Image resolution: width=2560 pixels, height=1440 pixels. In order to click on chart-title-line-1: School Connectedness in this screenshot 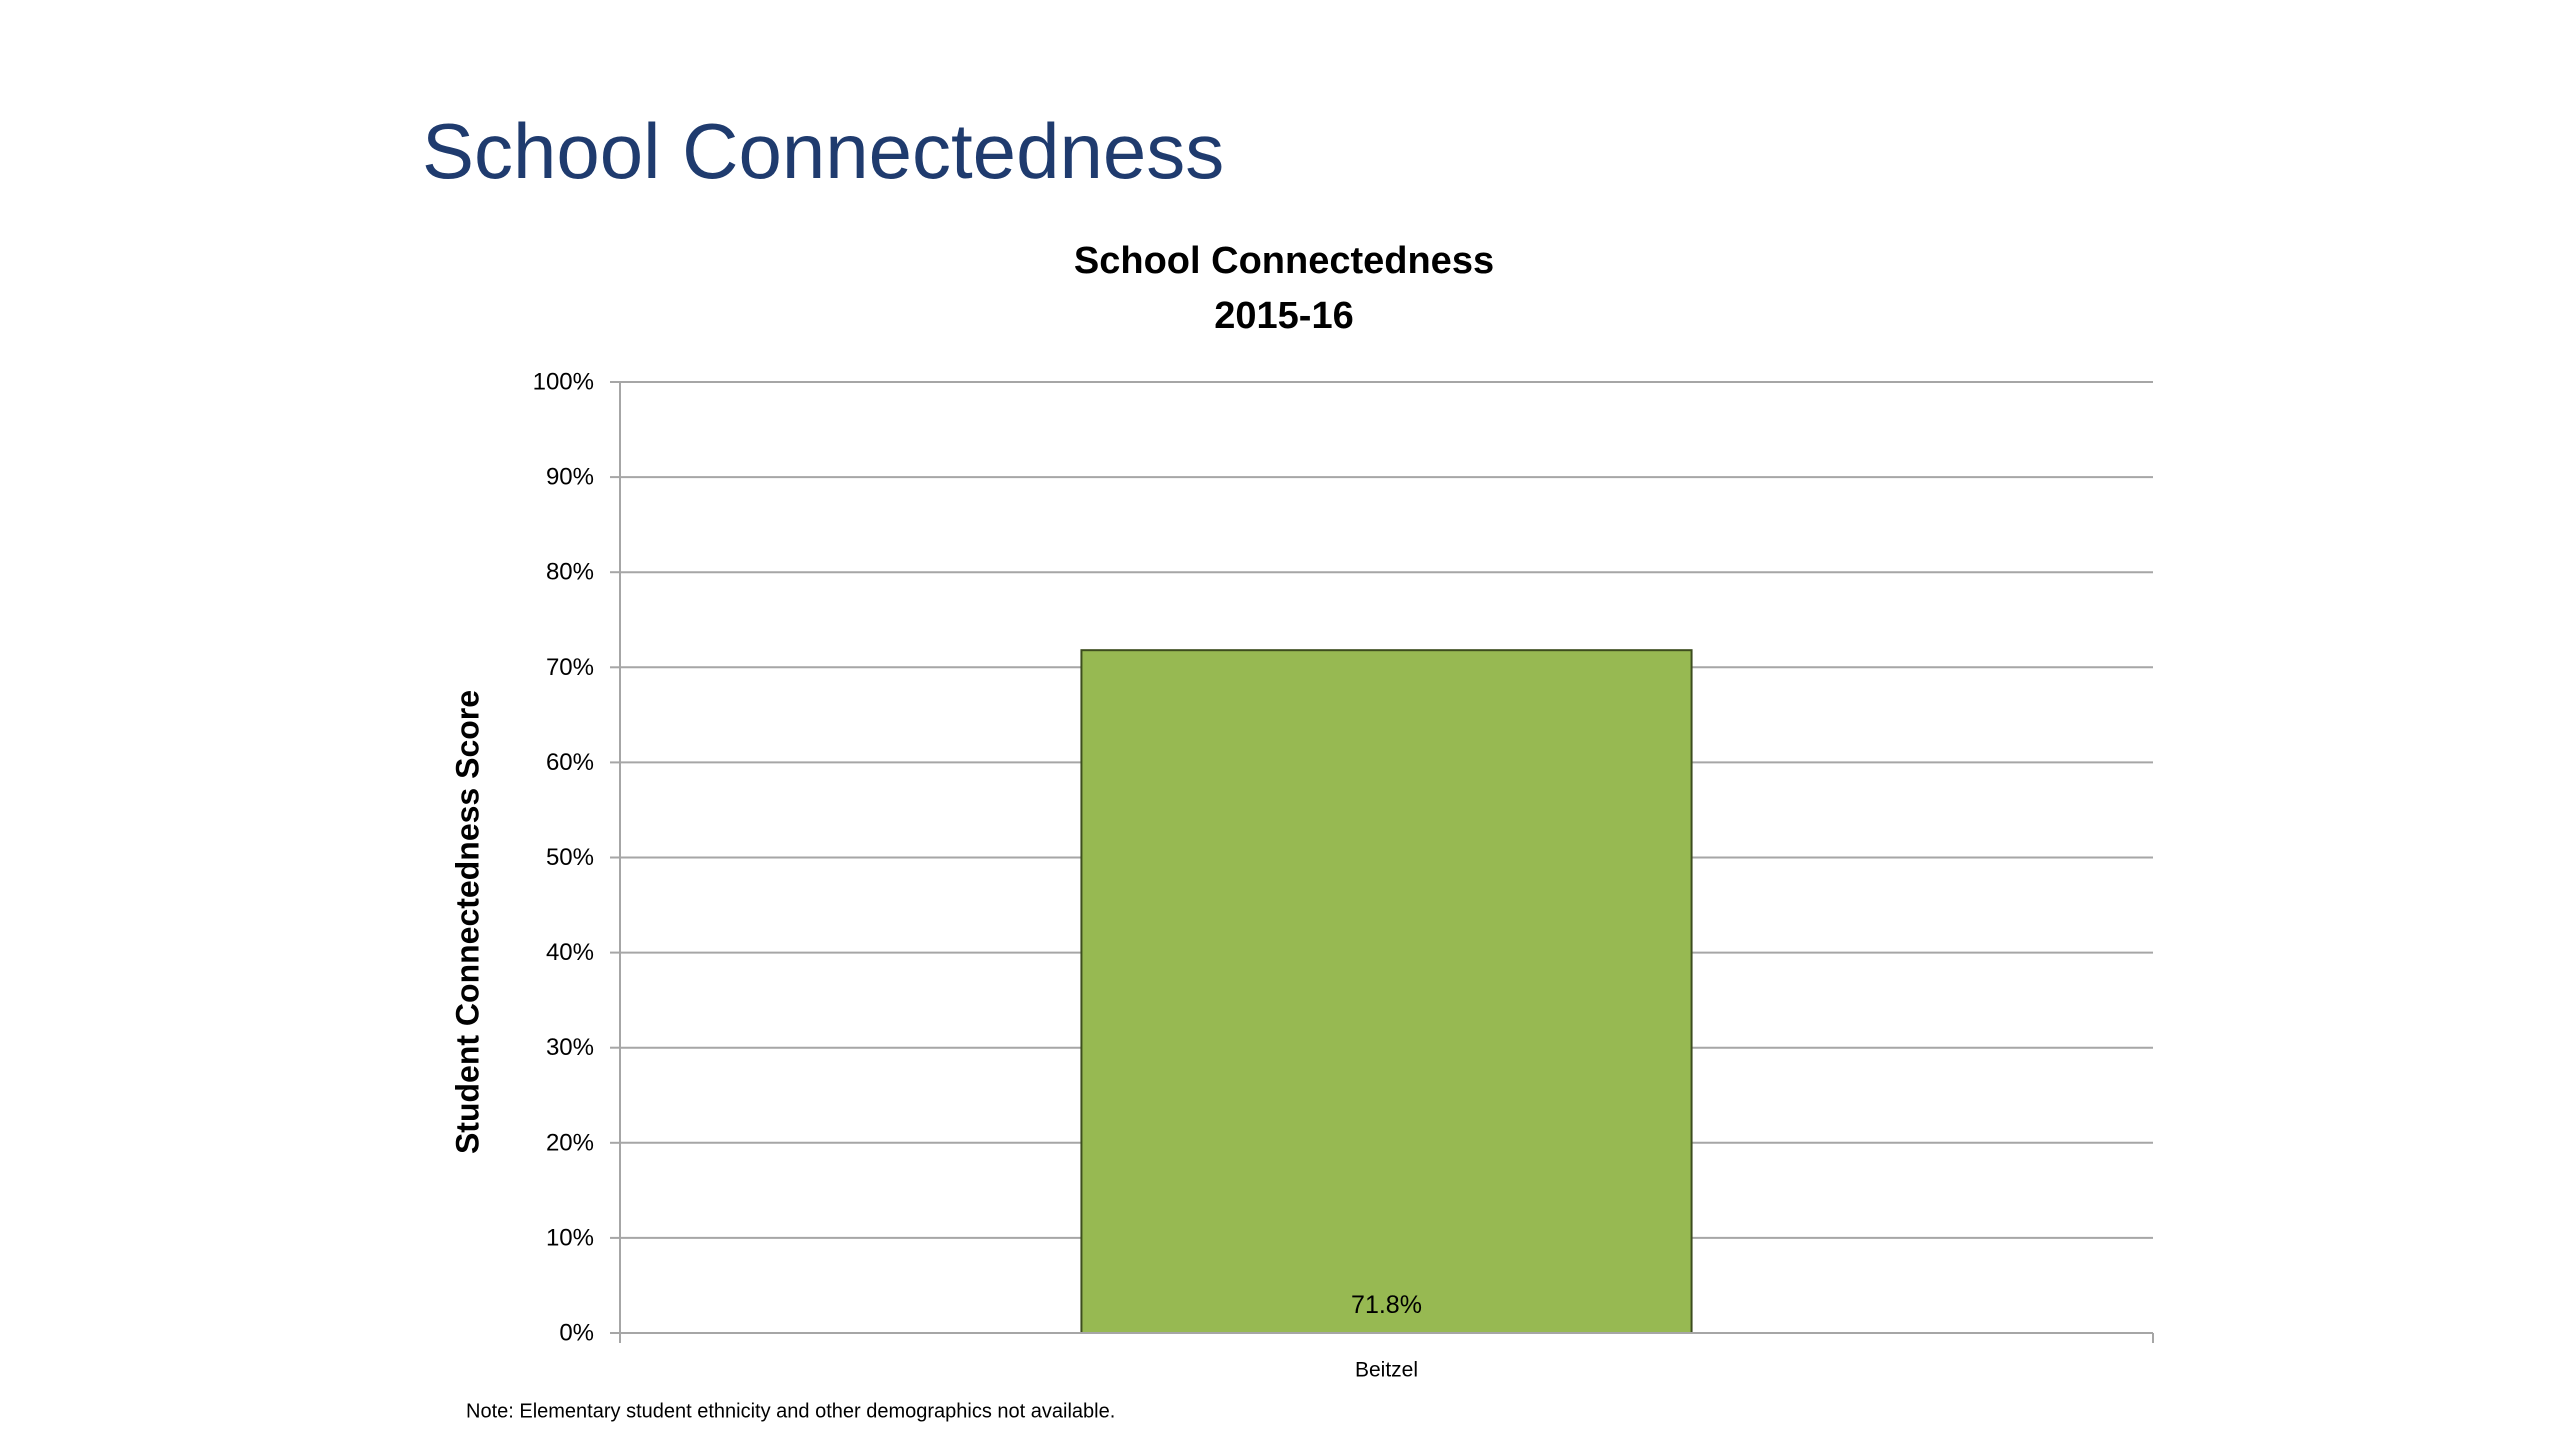, I will do `click(1284, 261)`.